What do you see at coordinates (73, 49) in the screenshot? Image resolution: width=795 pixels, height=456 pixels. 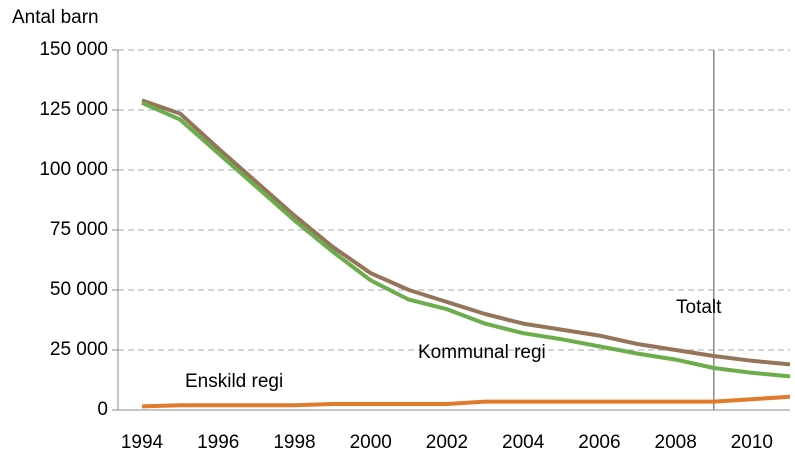 I see `y-tick-label: 150 000` at bounding box center [73, 49].